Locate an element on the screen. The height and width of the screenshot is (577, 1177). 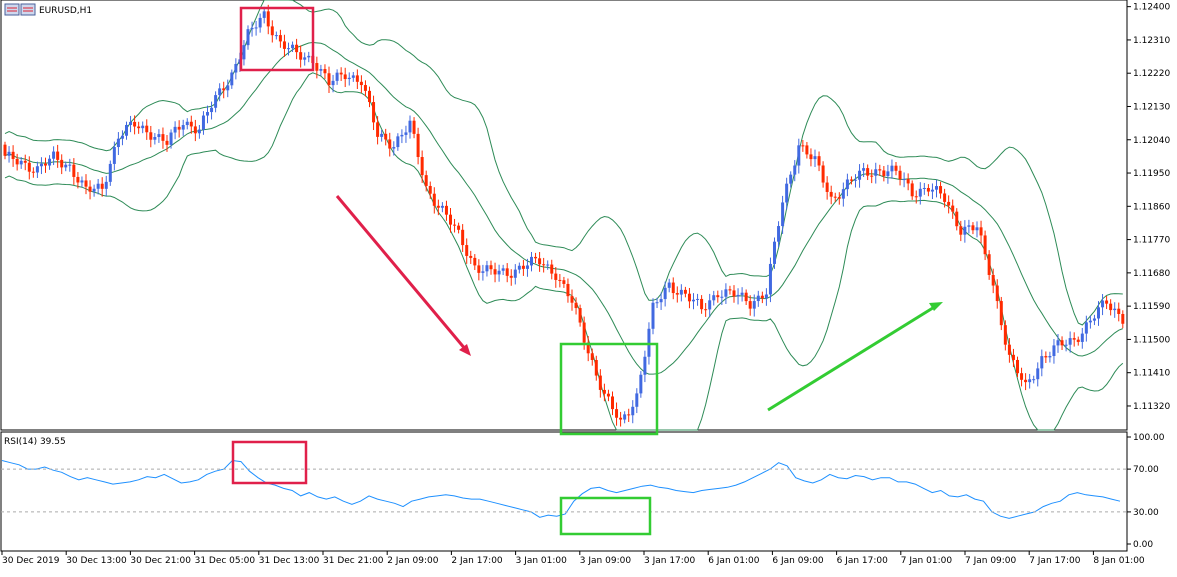
price-tick-label: 1.12130 is located at coordinates (1151, 107).